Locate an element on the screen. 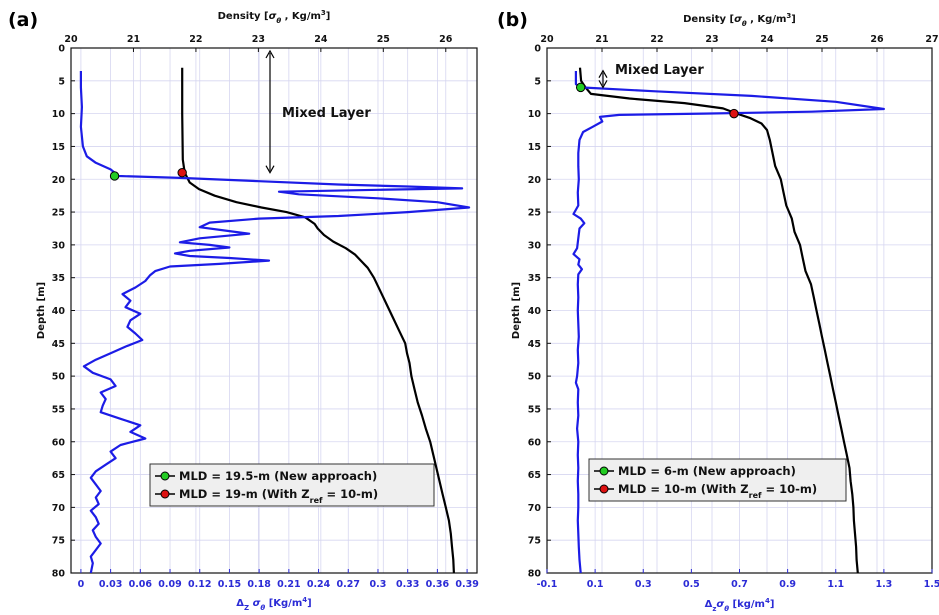  legend-label: MLD = 10-m (With Zref = 10-m) is located at coordinates (717, 491).